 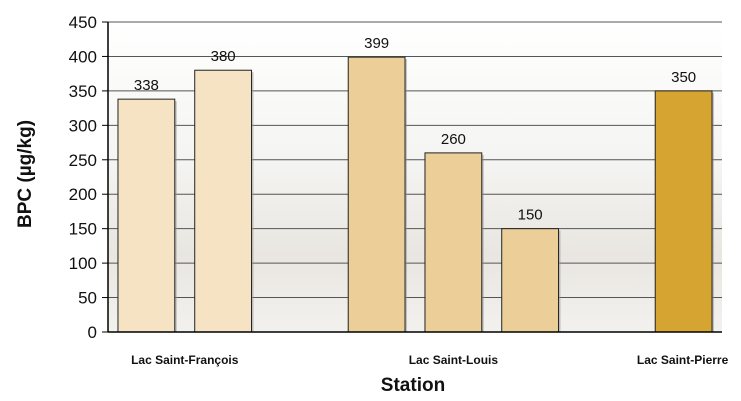 What do you see at coordinates (83, 229) in the screenshot?
I see `y-tick-label: 150` at bounding box center [83, 229].